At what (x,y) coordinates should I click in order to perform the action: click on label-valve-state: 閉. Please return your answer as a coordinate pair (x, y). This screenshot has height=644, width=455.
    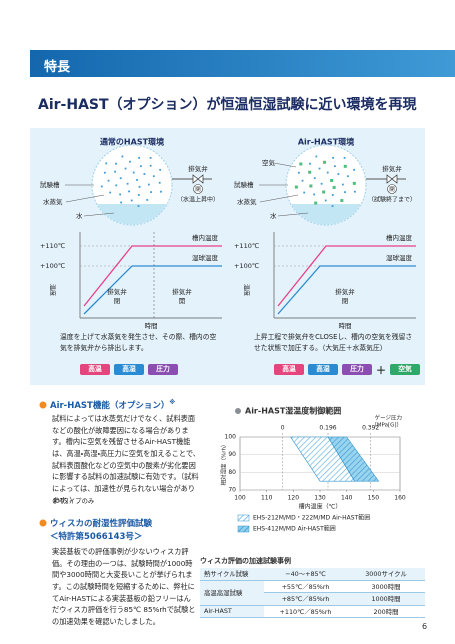
    Looking at the image, I should click on (392, 189).